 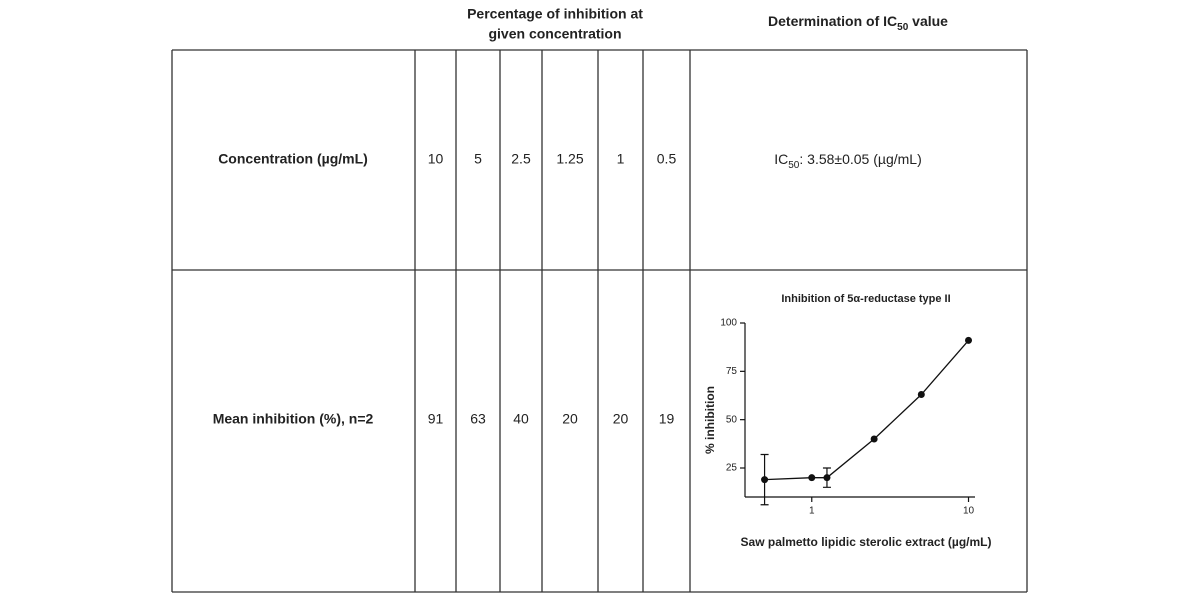 I want to click on row-label: Mean inhibition (%), n=2, so click(x=293, y=419).